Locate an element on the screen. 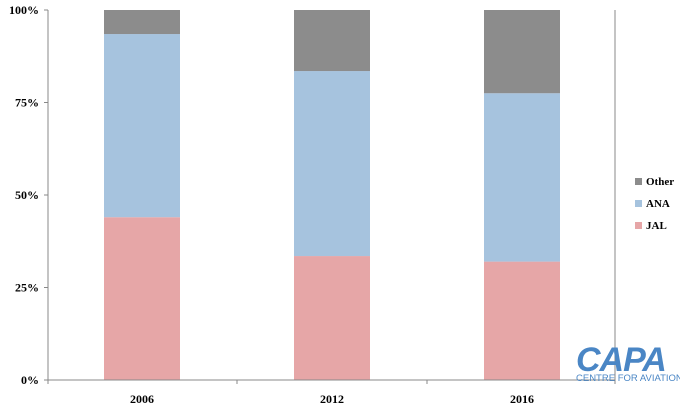 Image resolution: width=687 pixels, height=408 pixels. x-tick-labels: 2006 2012 2016 is located at coordinates (331, 393).